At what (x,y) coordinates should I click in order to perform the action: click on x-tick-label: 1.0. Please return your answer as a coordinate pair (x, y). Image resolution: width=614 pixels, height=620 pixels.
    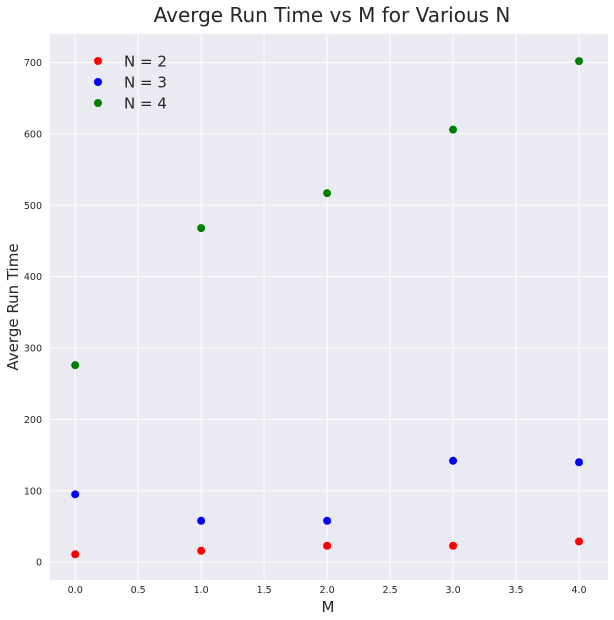
    Looking at the image, I should click on (201, 590).